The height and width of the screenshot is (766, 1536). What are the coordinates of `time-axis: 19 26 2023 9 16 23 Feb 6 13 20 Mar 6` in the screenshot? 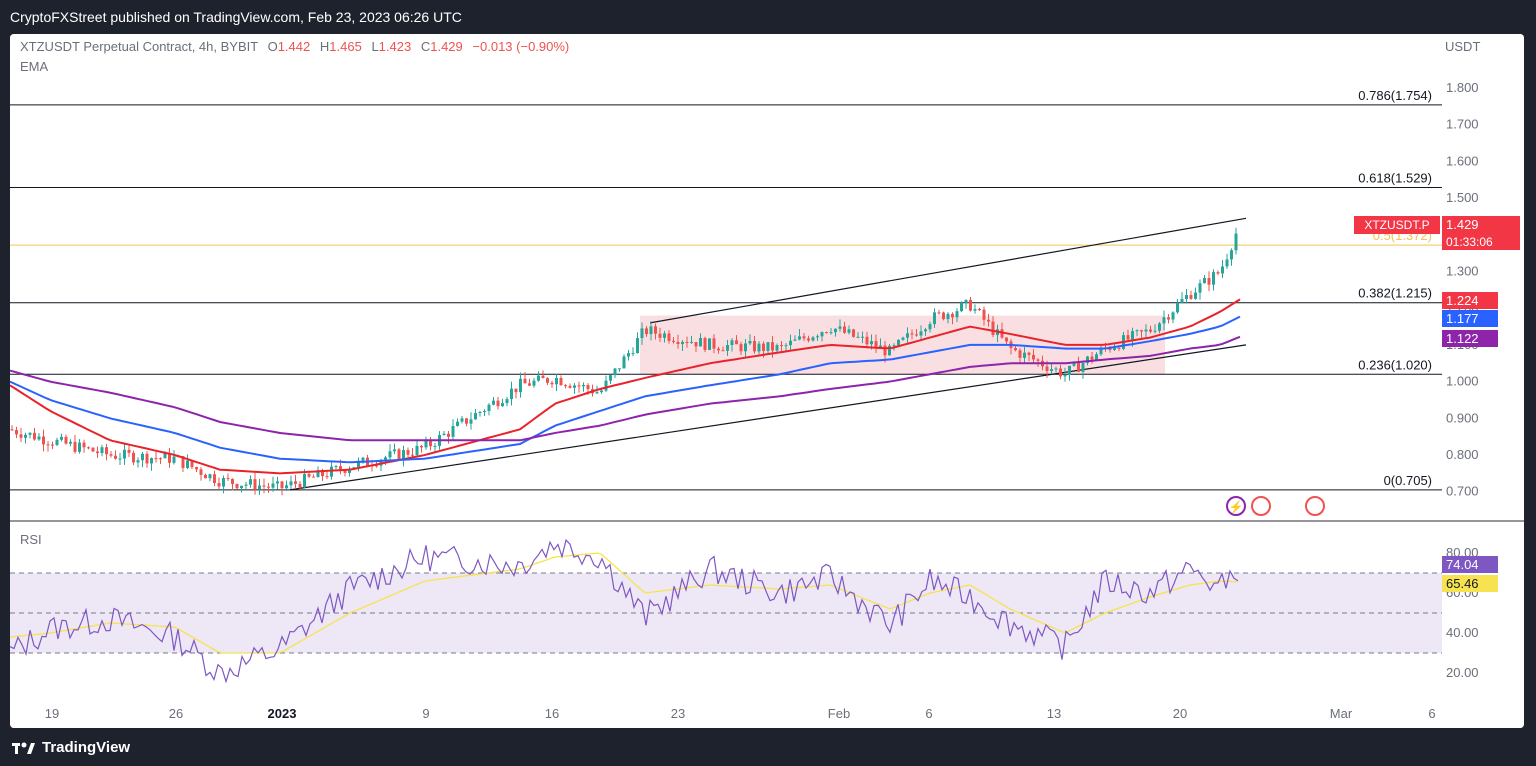 It's located at (740, 713).